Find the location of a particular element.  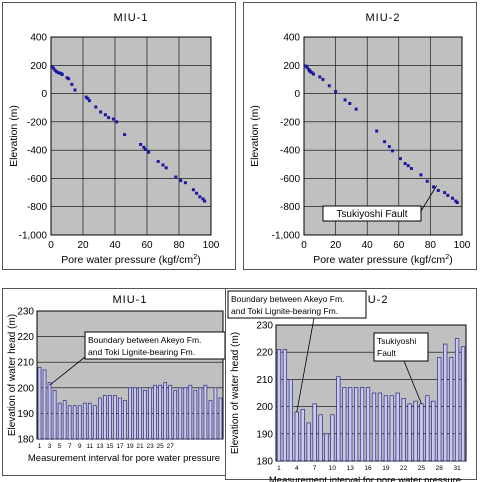

miu1-pressure-xtick-label: 60 is located at coordinates (147, 245).